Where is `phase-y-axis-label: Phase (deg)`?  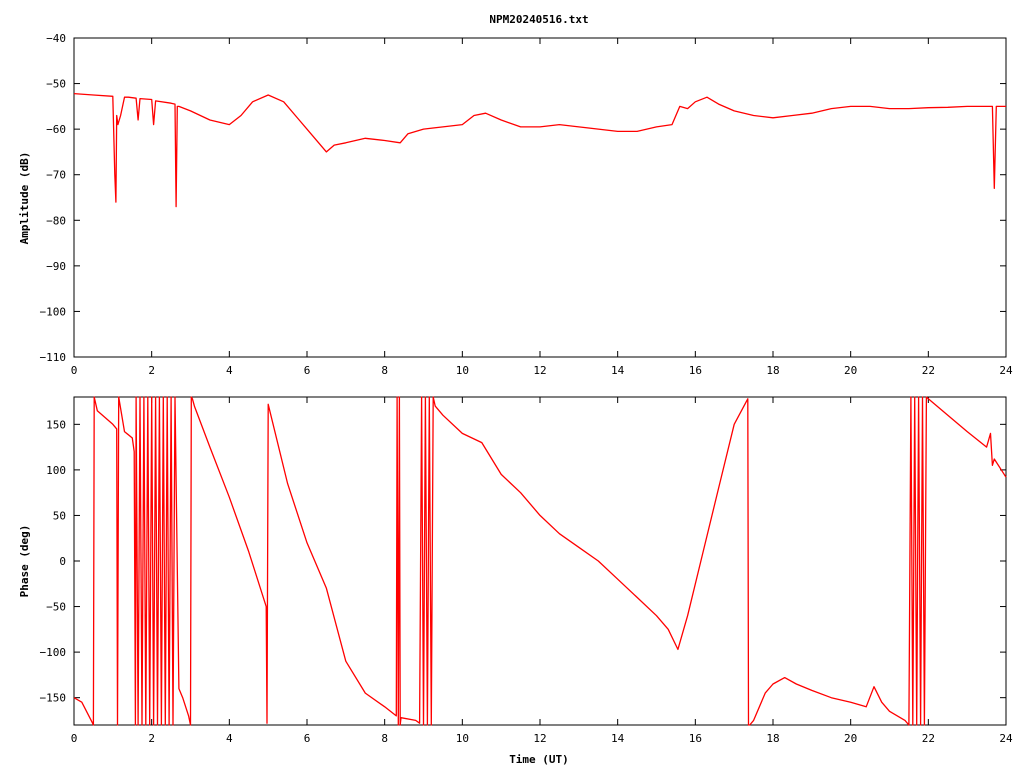
phase-y-axis-label: Phase (deg) is located at coordinates (24, 561).